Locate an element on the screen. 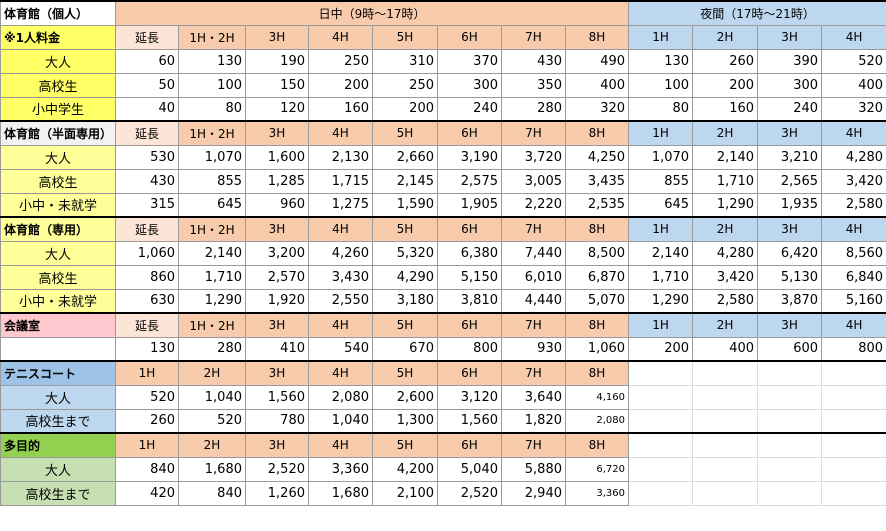 The width and height of the screenshot is (886, 531). fee-value: 855 is located at coordinates (661, 181).